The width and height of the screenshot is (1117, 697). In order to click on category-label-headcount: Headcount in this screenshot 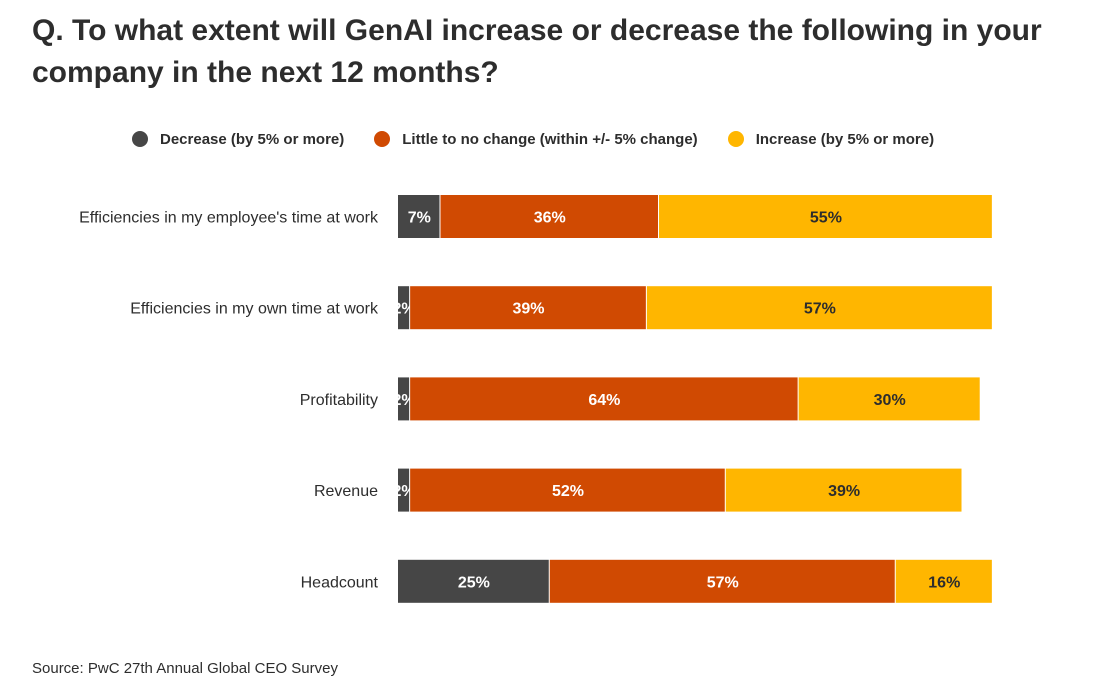, I will do `click(340, 582)`.